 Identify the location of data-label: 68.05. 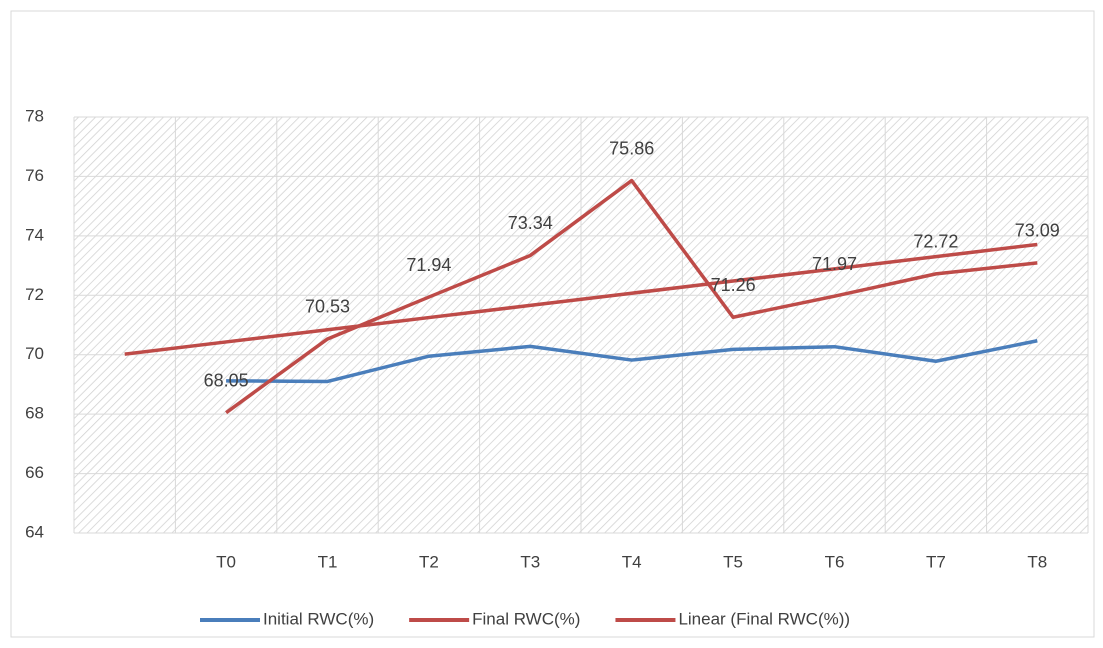
(226, 380).